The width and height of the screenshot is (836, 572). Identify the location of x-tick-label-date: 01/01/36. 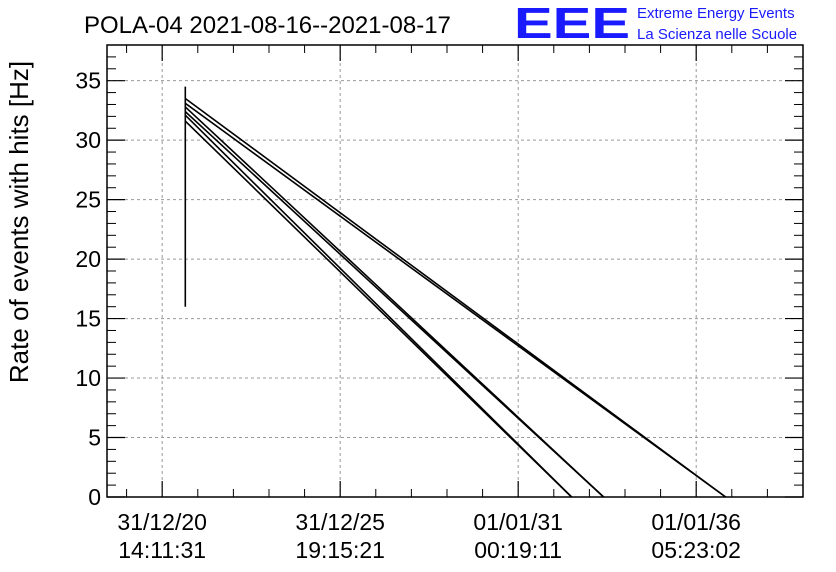
(696, 522).